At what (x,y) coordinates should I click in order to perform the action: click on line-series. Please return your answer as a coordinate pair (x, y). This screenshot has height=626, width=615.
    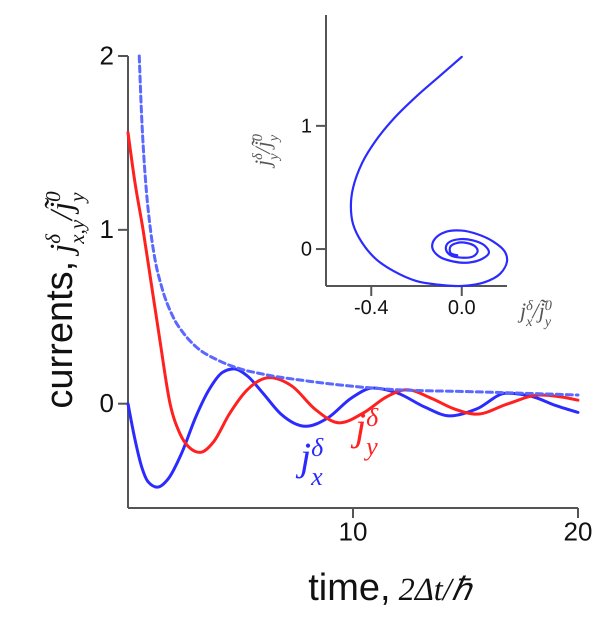
    Looking at the image, I should click on (429, 172).